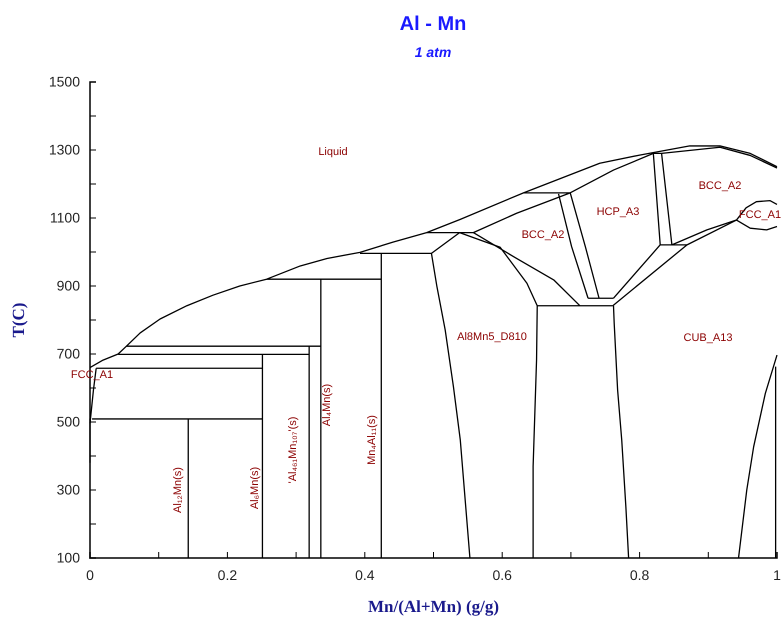 The width and height of the screenshot is (781, 617). What do you see at coordinates (365, 574) in the screenshot?
I see `x-tick-label: 0.4` at bounding box center [365, 574].